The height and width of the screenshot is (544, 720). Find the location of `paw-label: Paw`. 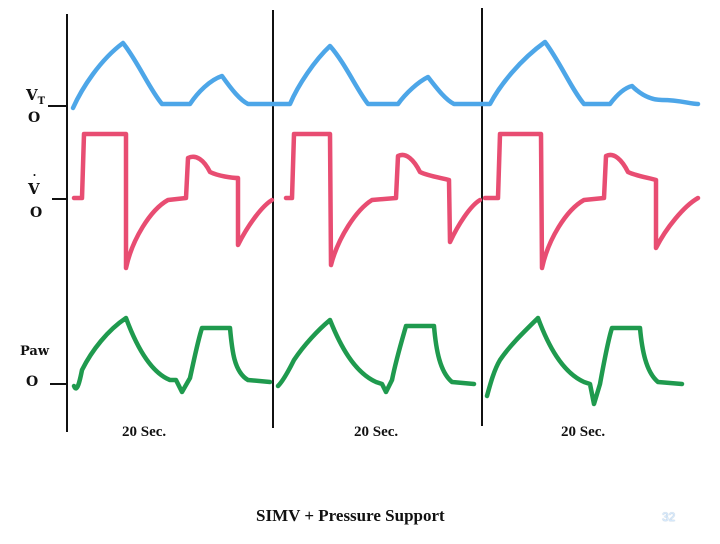

paw-label: Paw is located at coordinates (35, 351).